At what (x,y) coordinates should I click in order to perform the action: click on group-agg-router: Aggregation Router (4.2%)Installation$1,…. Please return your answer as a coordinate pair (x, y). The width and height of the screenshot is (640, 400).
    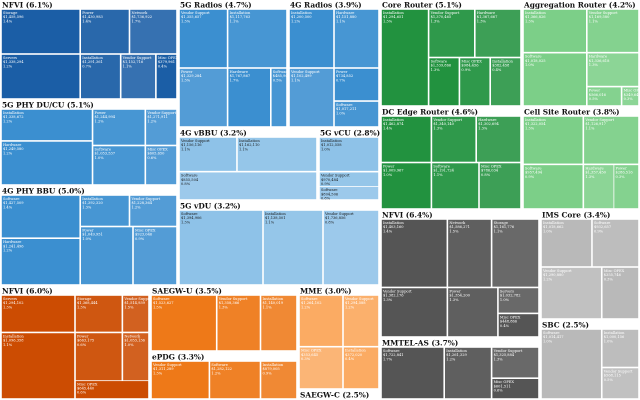
    Looking at the image, I should click on (581, 53).